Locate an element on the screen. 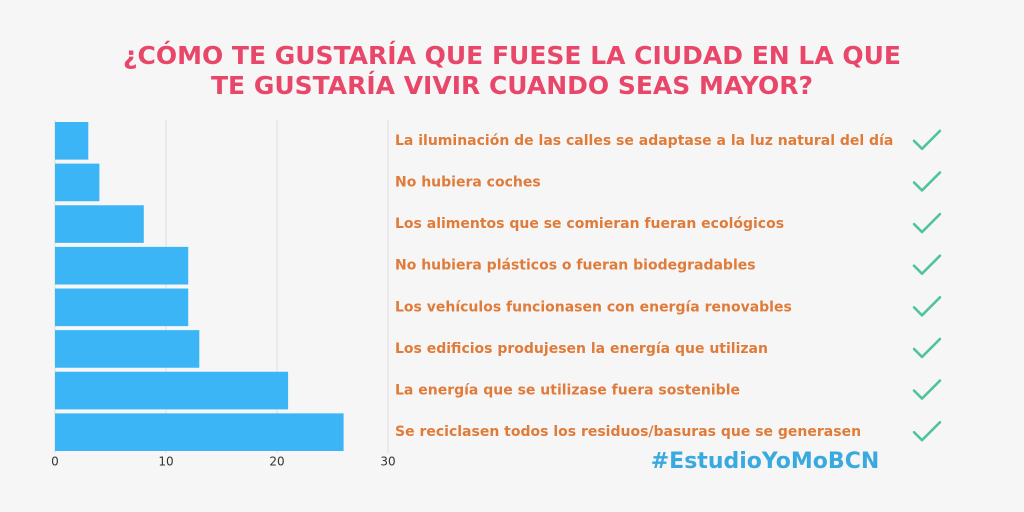  hashtag: #EstudioYoMoBCN is located at coordinates (765, 461).